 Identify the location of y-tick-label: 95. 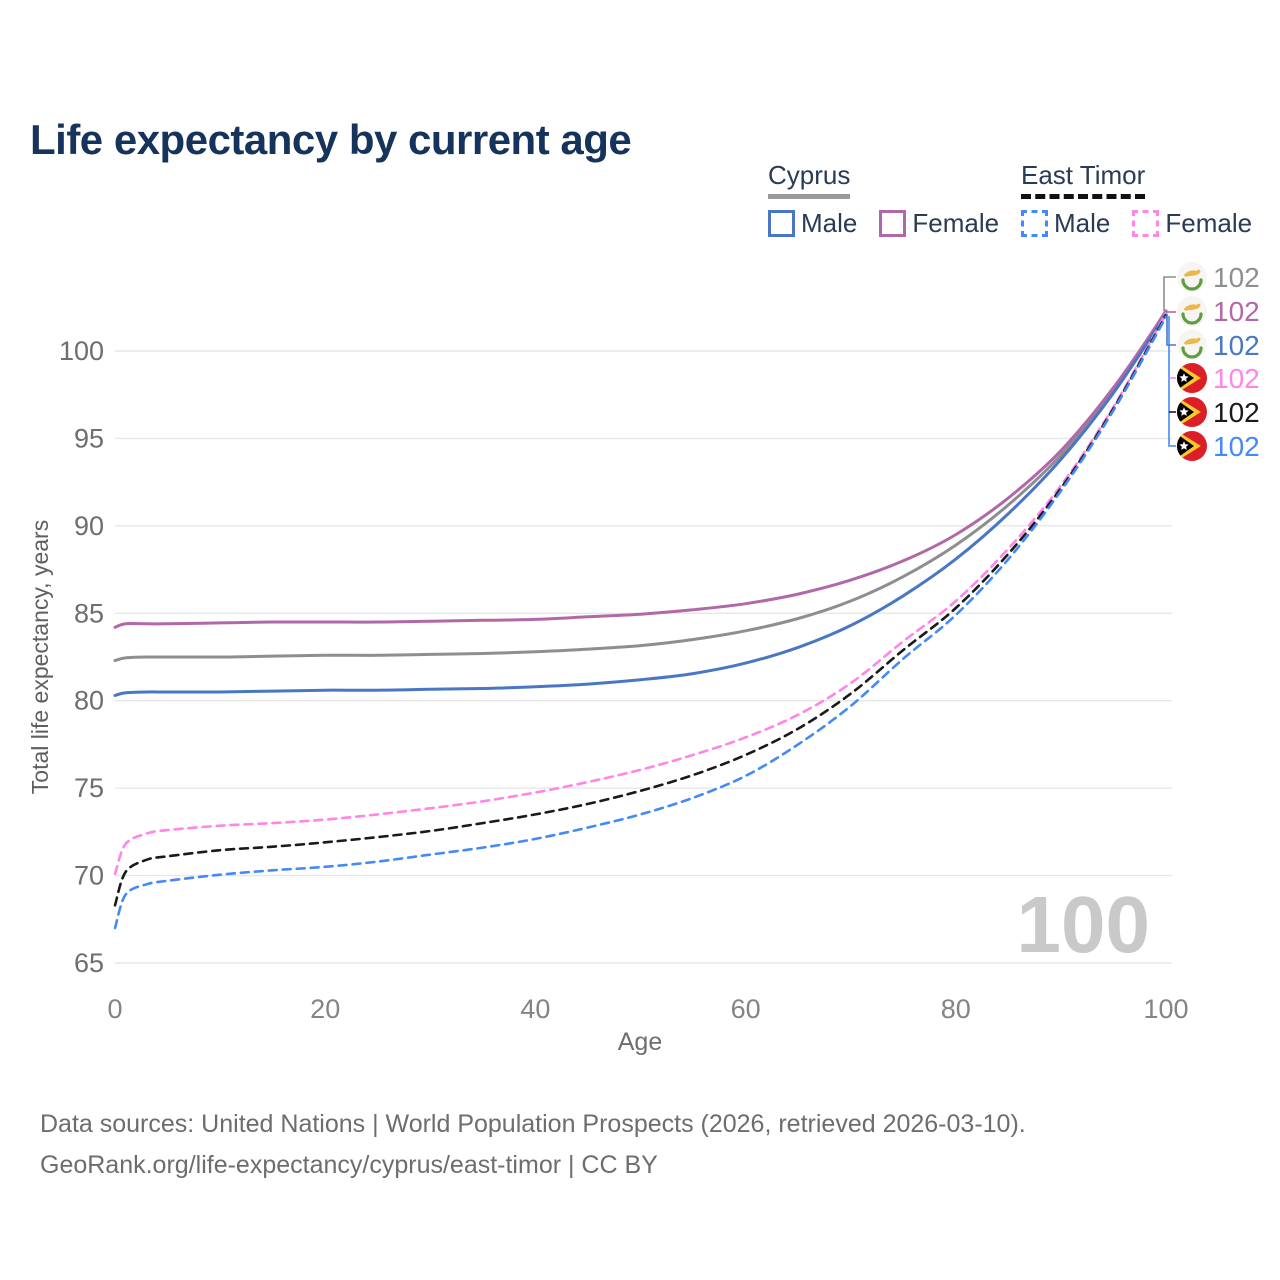
(89, 438).